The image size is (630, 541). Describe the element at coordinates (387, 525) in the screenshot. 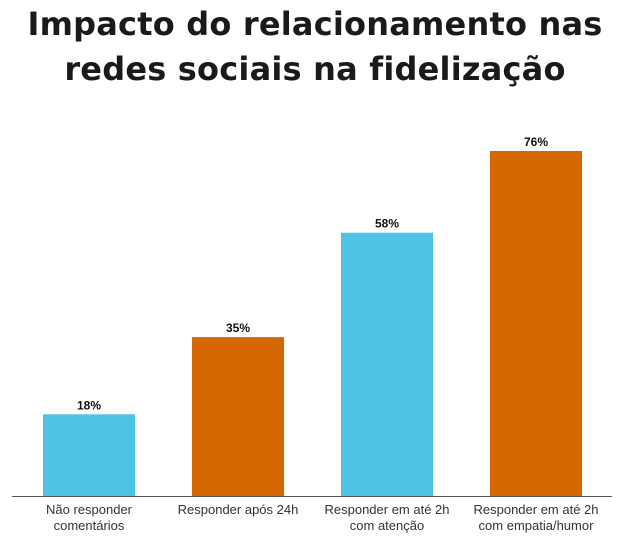

I see `category-label-3-line-2: com atenção` at that location.